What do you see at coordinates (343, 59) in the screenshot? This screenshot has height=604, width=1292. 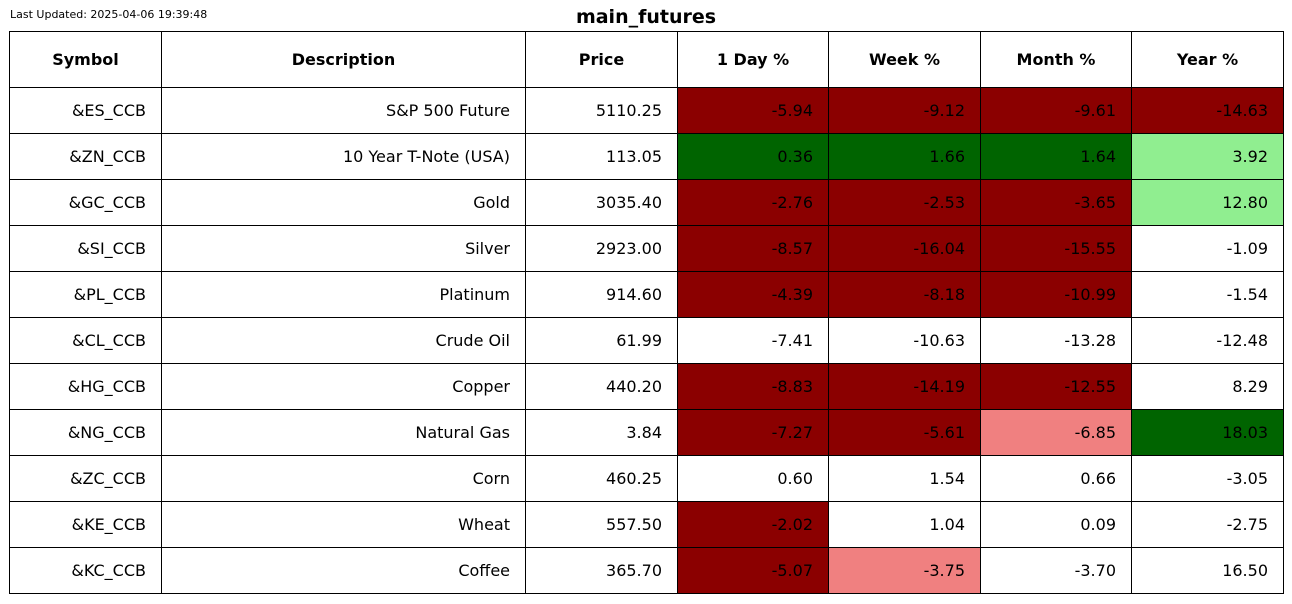 I see `column-header-description: Description` at bounding box center [343, 59].